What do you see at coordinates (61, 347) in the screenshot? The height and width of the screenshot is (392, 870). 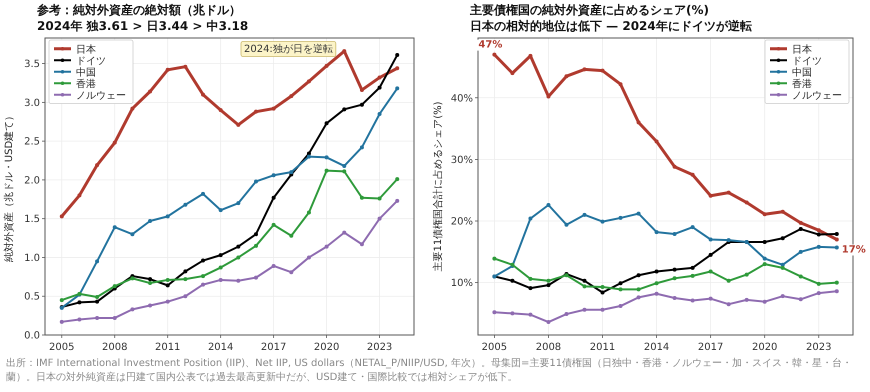 I see `x-tick-label: 2005` at bounding box center [61, 347].